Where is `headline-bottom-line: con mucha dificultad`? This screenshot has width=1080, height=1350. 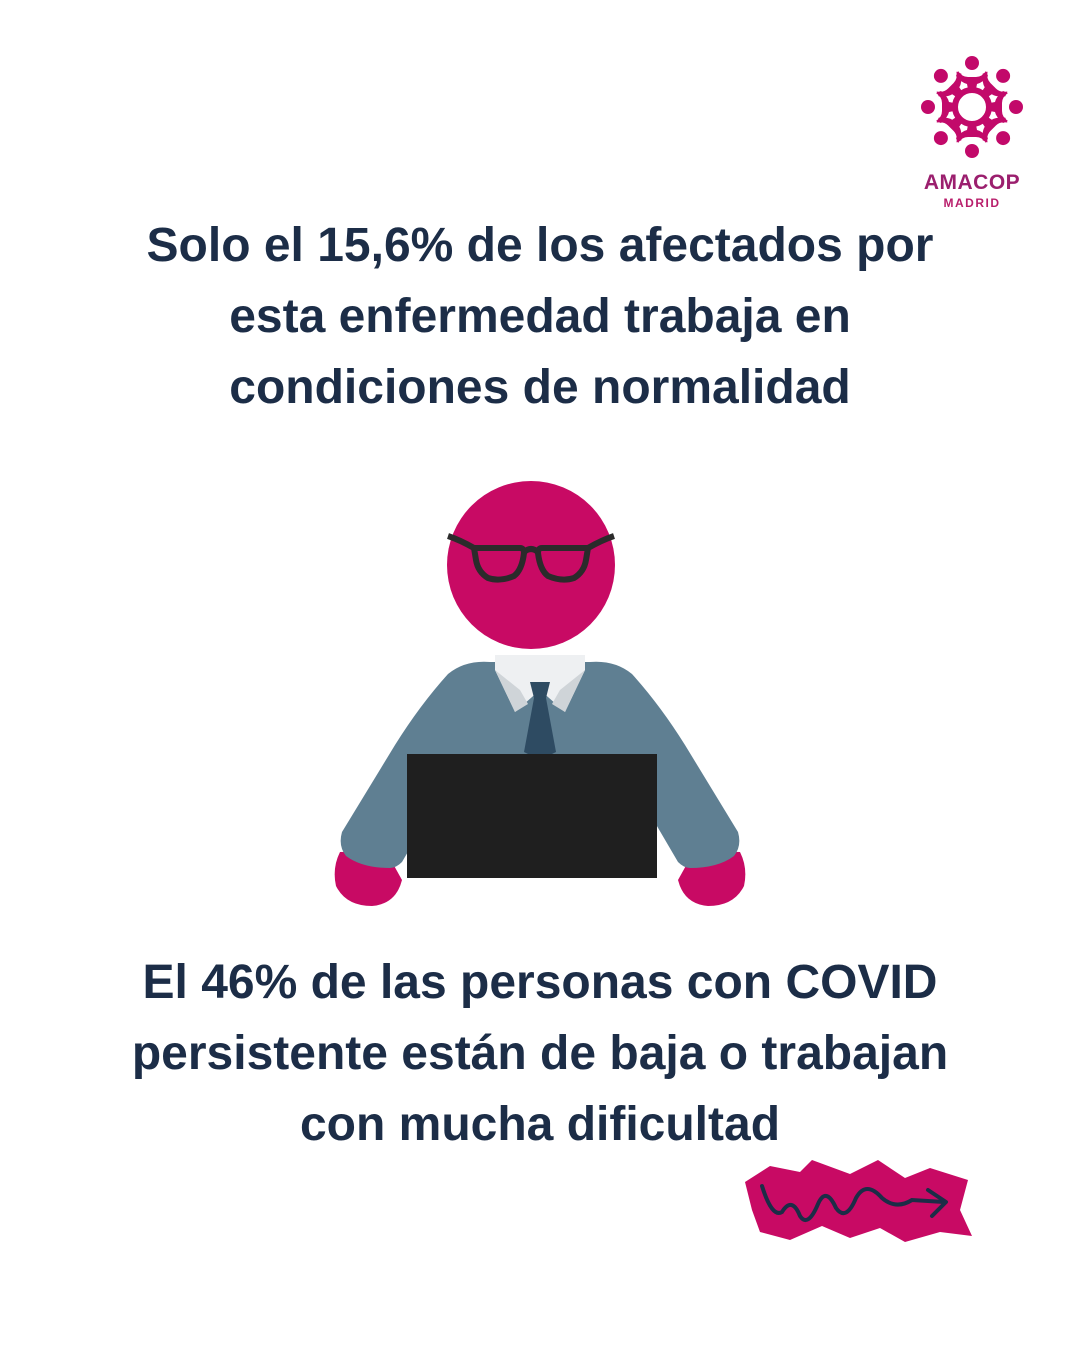
headline-bottom-line: con mucha dificultad is located at coordinates (540, 1124).